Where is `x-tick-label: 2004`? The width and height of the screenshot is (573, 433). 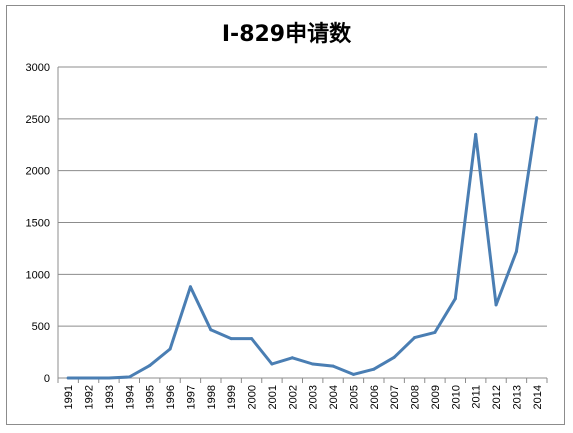 x-tick-label: 2004 is located at coordinates (334, 397).